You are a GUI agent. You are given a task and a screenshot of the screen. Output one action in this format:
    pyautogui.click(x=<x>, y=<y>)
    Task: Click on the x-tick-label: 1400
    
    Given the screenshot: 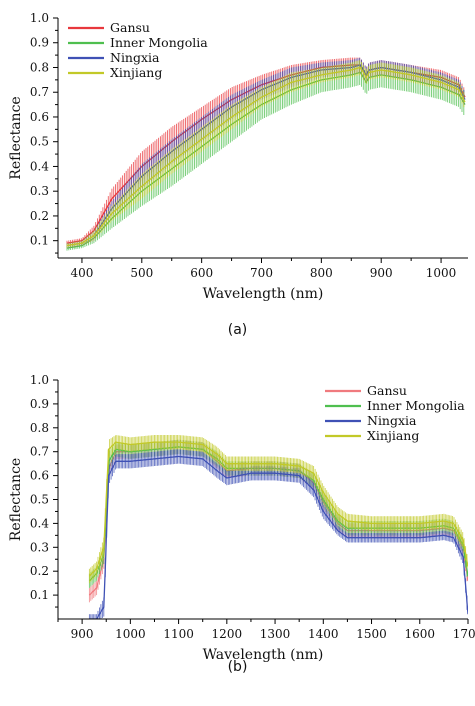 What is the action you would take?
    pyautogui.click(x=323, y=634)
    